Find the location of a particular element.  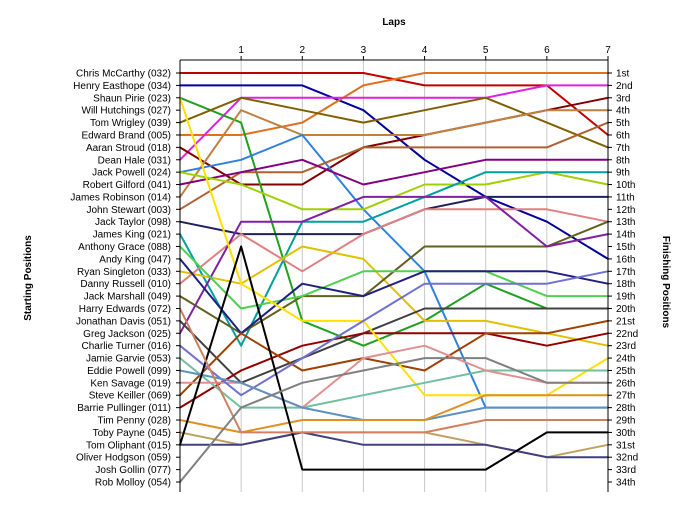

finishing-label-25: 25th is located at coordinates (625, 371).